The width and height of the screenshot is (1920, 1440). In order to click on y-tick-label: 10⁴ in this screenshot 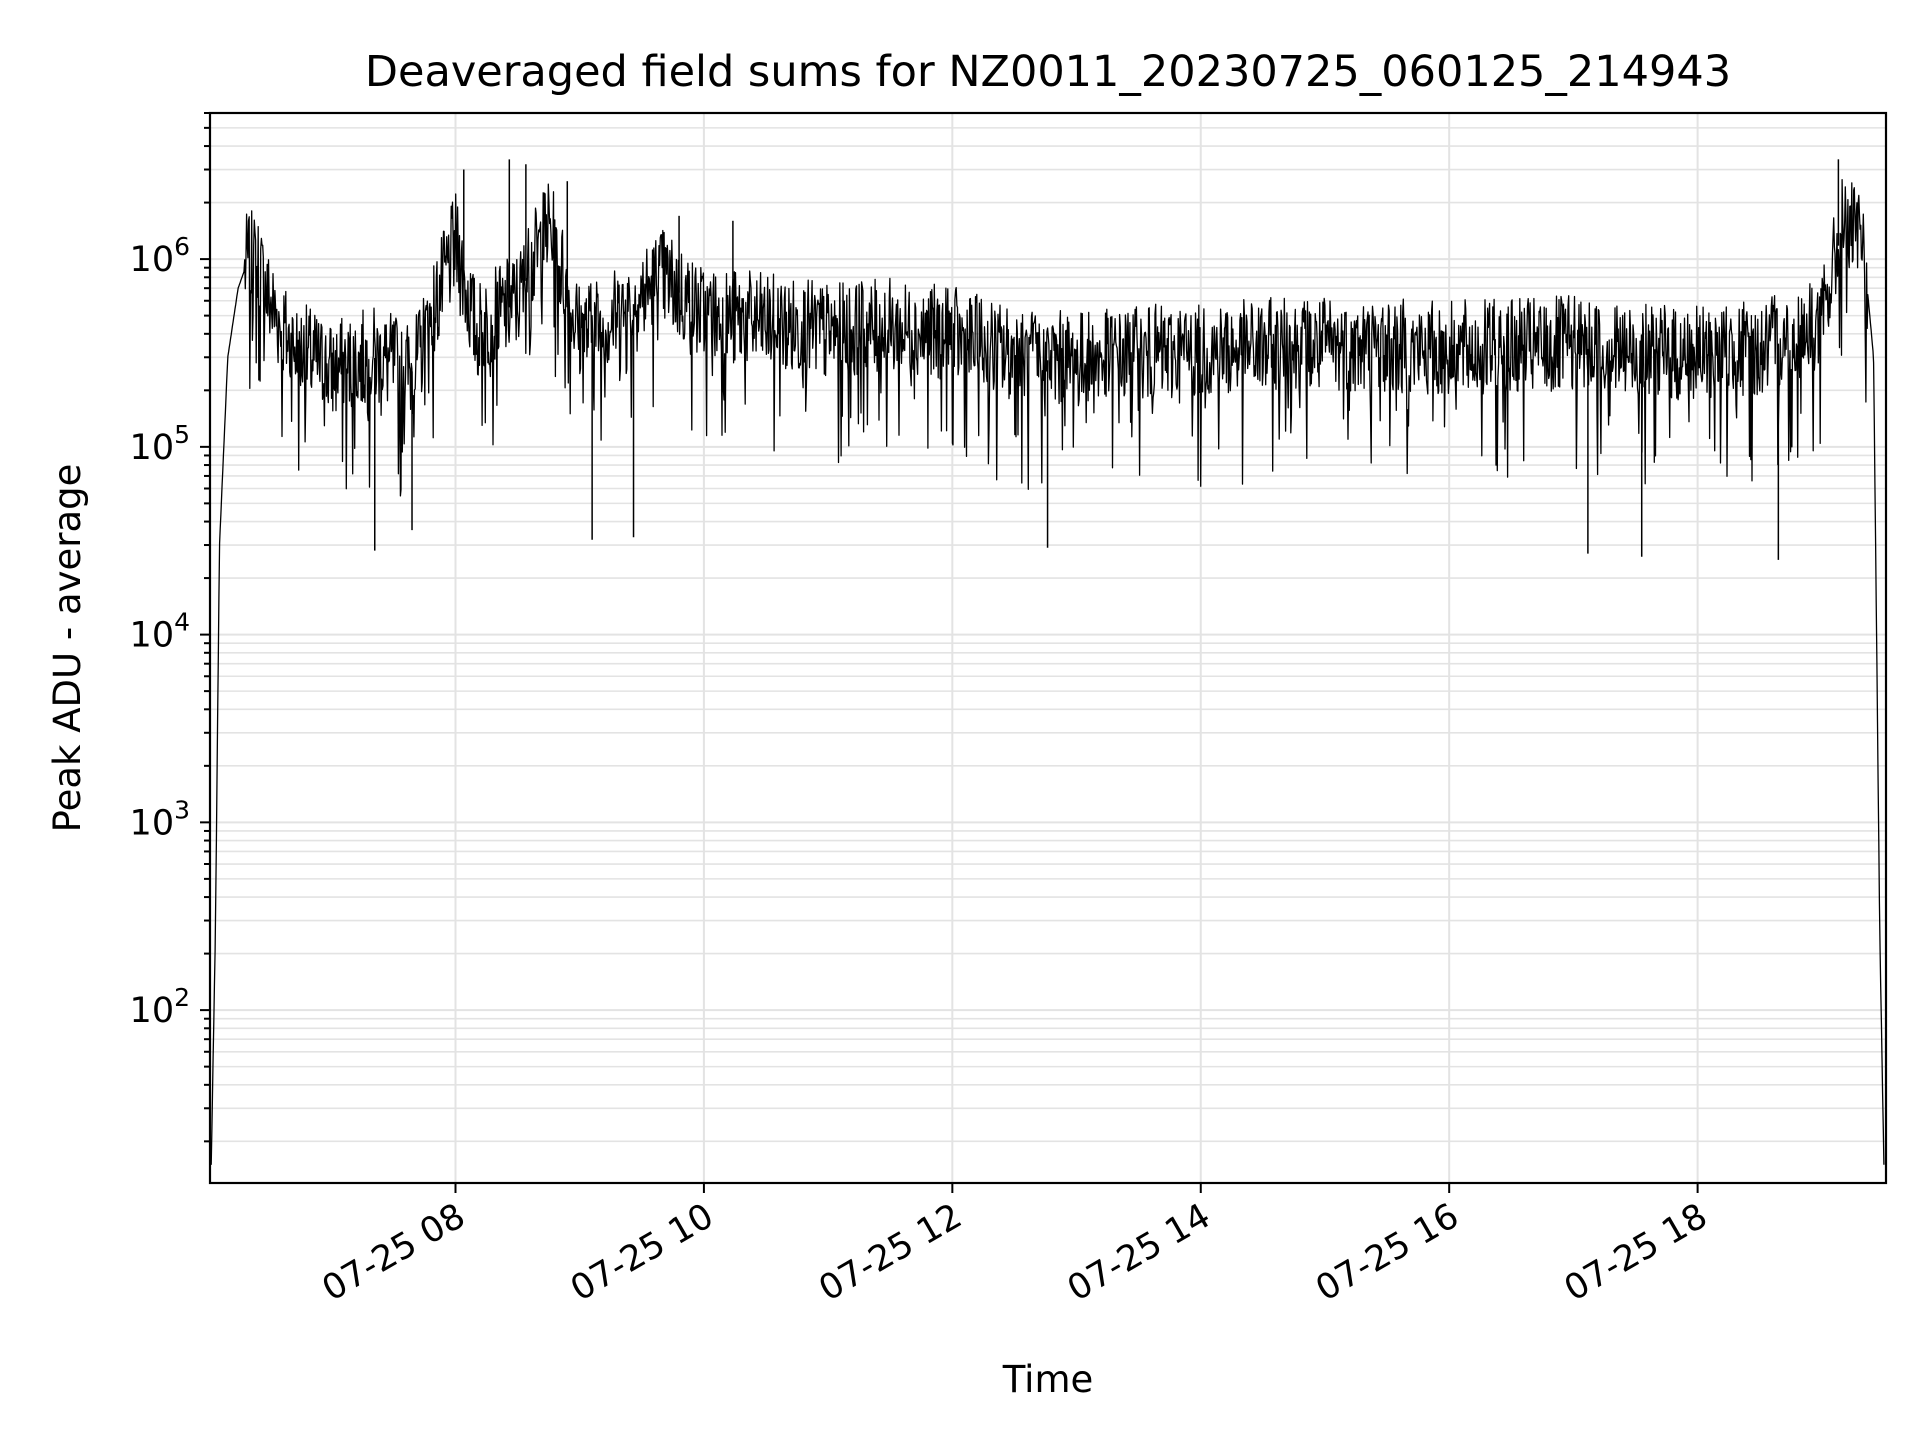, I will do `click(160, 632)`.